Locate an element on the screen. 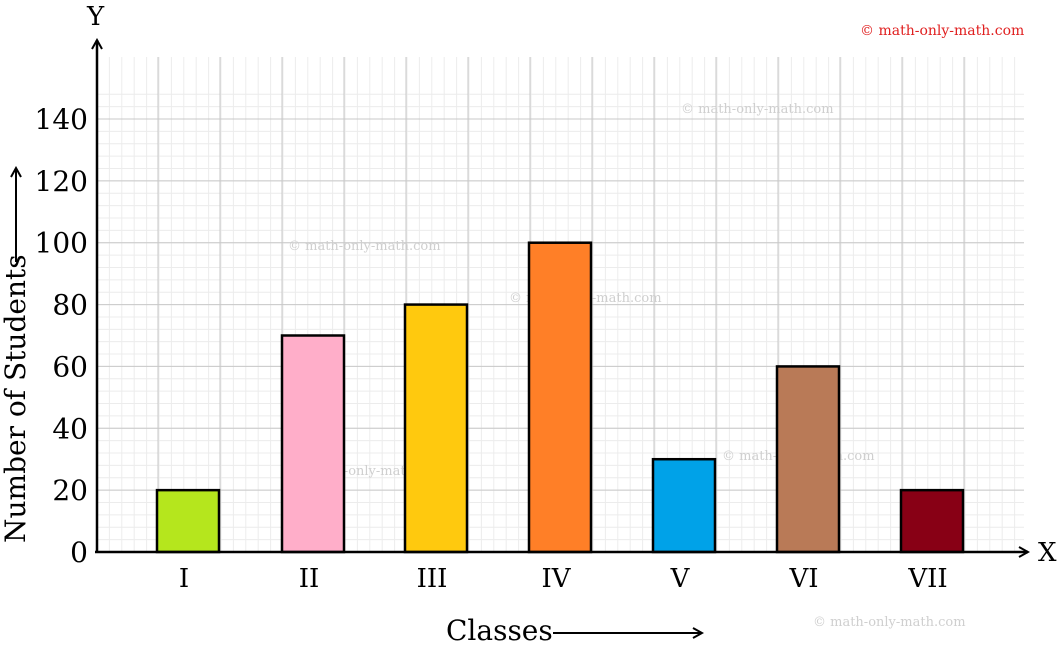  x-tick-label: I is located at coordinates (184, 579).